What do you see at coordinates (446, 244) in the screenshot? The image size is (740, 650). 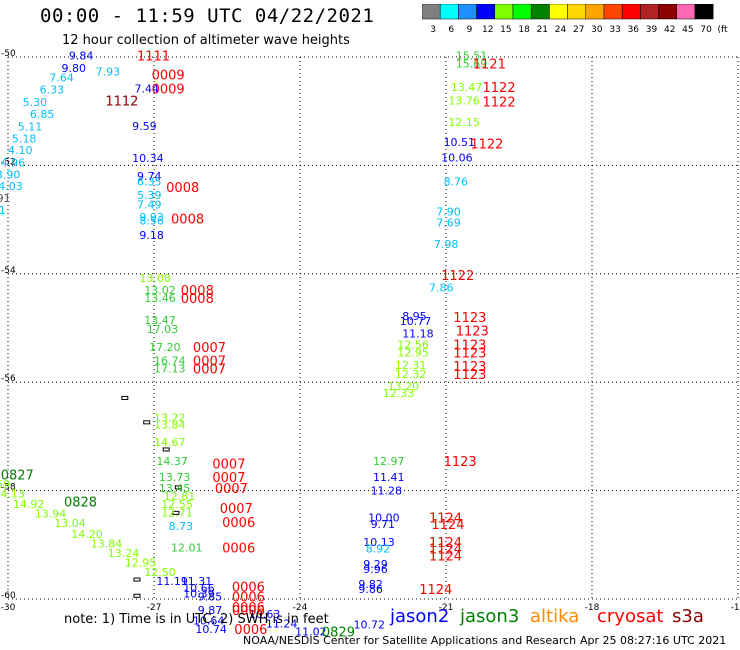 I see `wave-height-label: 7.98` at bounding box center [446, 244].